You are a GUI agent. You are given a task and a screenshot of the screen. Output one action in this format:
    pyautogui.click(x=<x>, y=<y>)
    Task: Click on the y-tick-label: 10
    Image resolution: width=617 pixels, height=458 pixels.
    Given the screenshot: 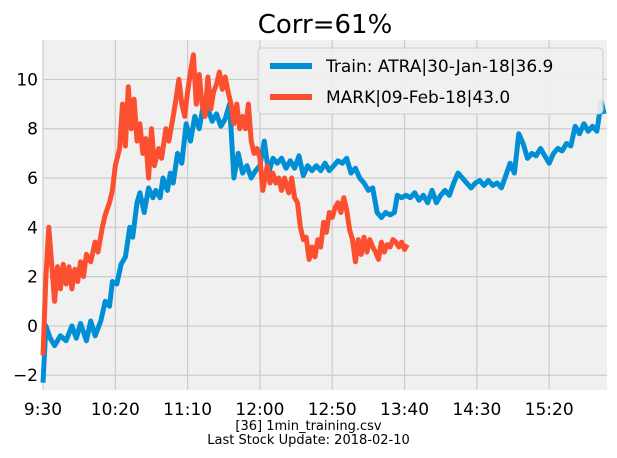 What is the action you would take?
    pyautogui.click(x=27, y=80)
    